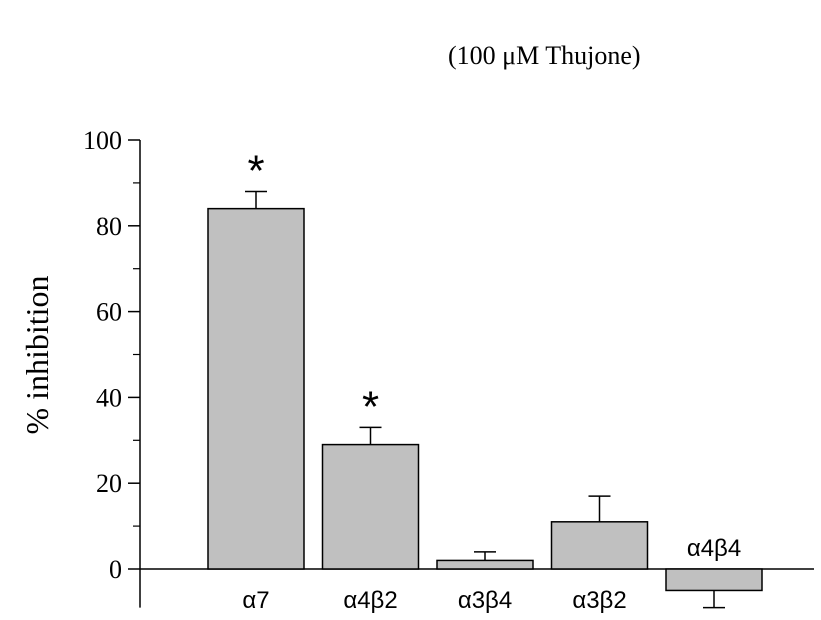 Image resolution: width=821 pixels, height=620 pixels. What do you see at coordinates (714, 548) in the screenshot?
I see `category-label: α4β4` at bounding box center [714, 548].